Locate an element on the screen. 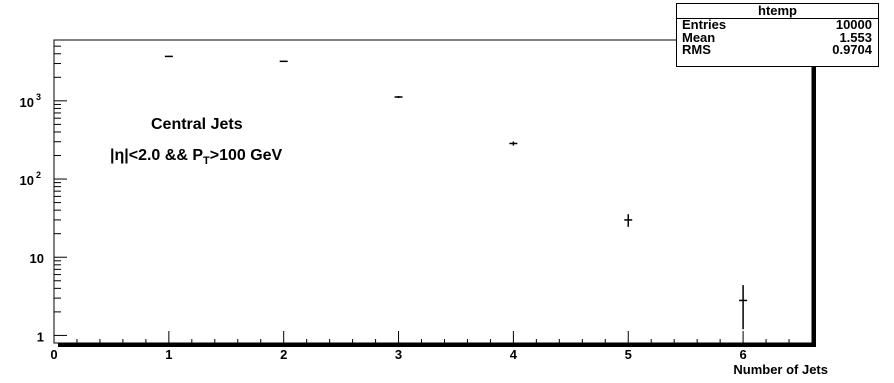  x-tick-label: 1 is located at coordinates (168, 354).